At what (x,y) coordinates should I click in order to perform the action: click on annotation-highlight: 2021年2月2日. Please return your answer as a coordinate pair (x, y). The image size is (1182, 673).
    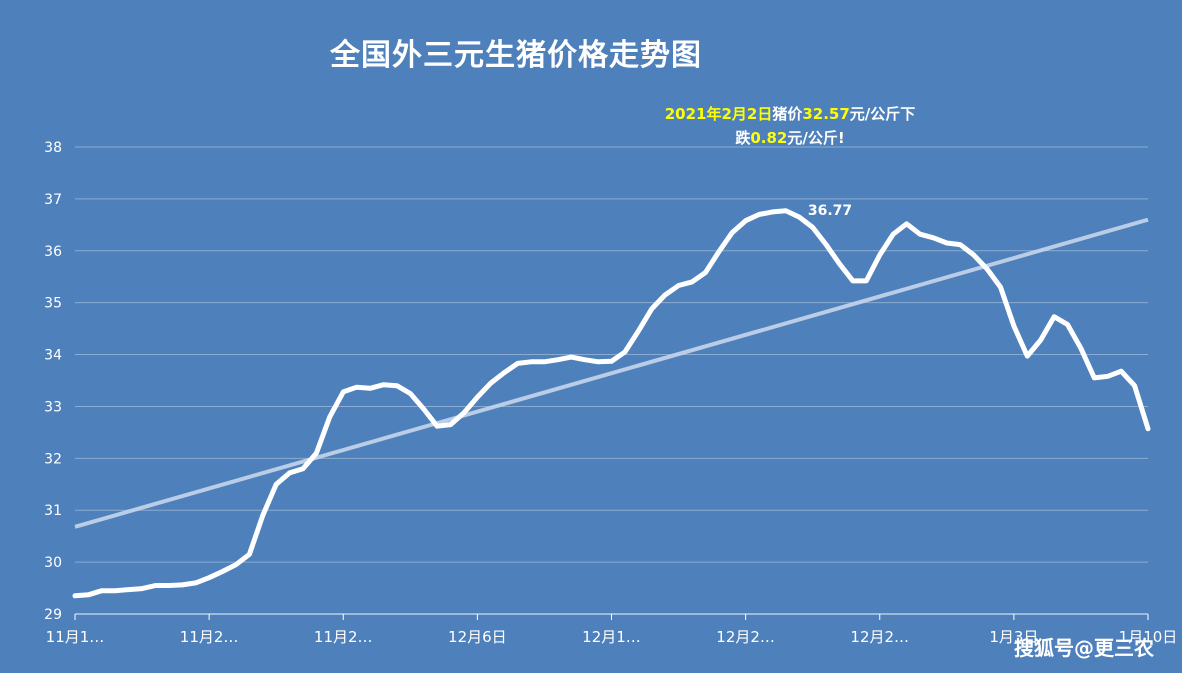
    Looking at the image, I should click on (718, 114).